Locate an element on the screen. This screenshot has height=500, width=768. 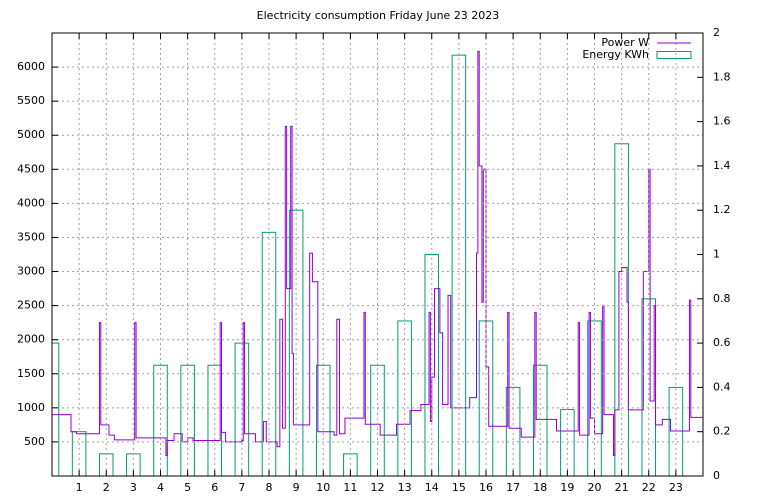
y-tick-label: 5500 is located at coordinates (31, 100).